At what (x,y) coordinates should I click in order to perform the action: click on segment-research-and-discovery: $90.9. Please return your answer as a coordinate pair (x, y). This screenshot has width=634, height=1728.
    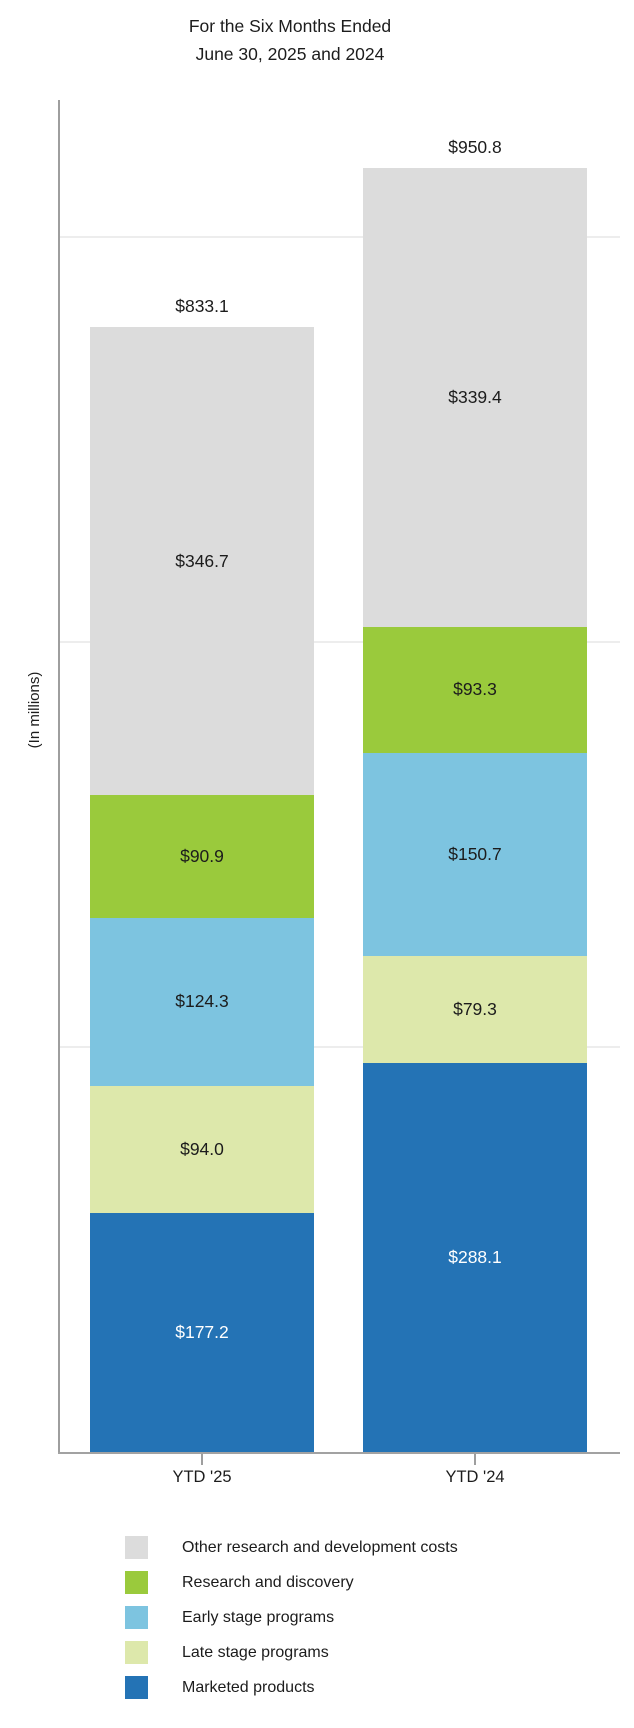
    Looking at the image, I should click on (202, 857).